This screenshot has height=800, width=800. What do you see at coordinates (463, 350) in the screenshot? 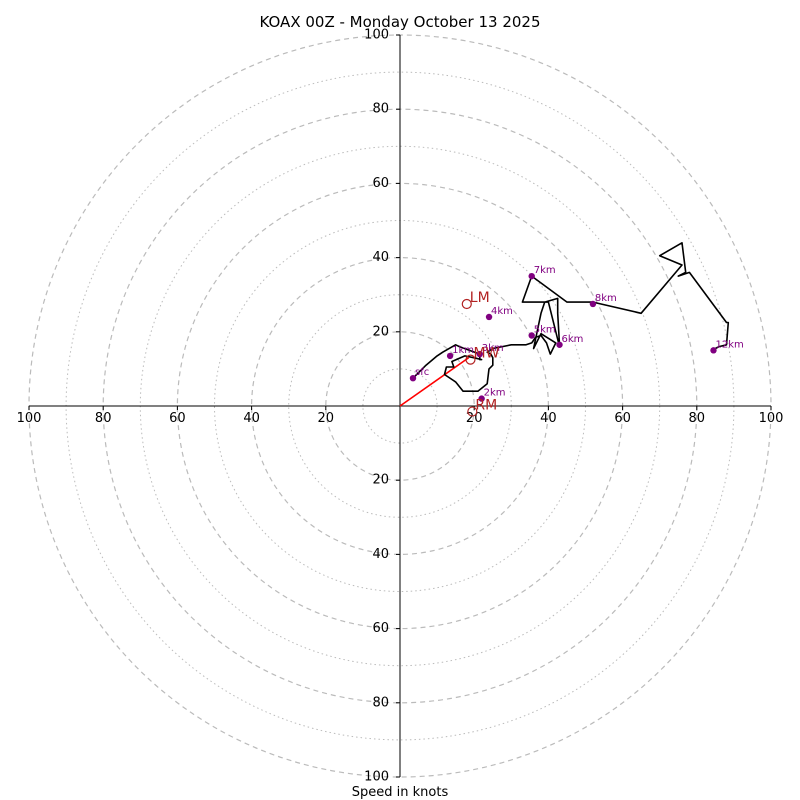
I see `height-marker-label: 1km` at bounding box center [463, 350].